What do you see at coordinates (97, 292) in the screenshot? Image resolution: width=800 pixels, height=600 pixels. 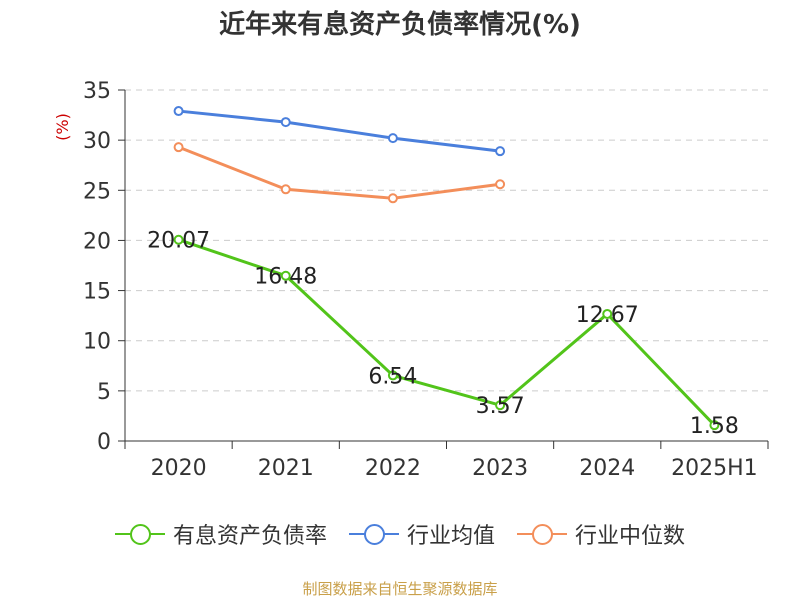 I see `y-tick-label: 15` at bounding box center [97, 292].